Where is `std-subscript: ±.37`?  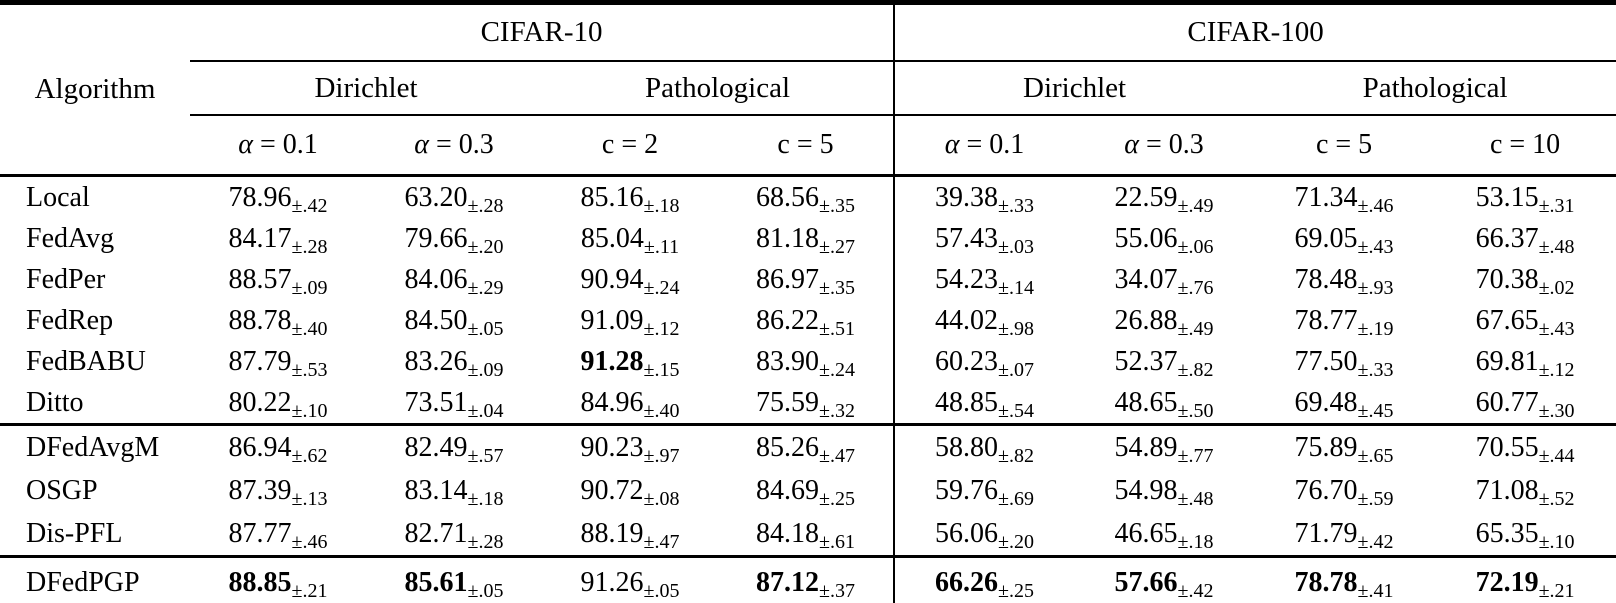 std-subscript: ±.37 is located at coordinates (837, 591).